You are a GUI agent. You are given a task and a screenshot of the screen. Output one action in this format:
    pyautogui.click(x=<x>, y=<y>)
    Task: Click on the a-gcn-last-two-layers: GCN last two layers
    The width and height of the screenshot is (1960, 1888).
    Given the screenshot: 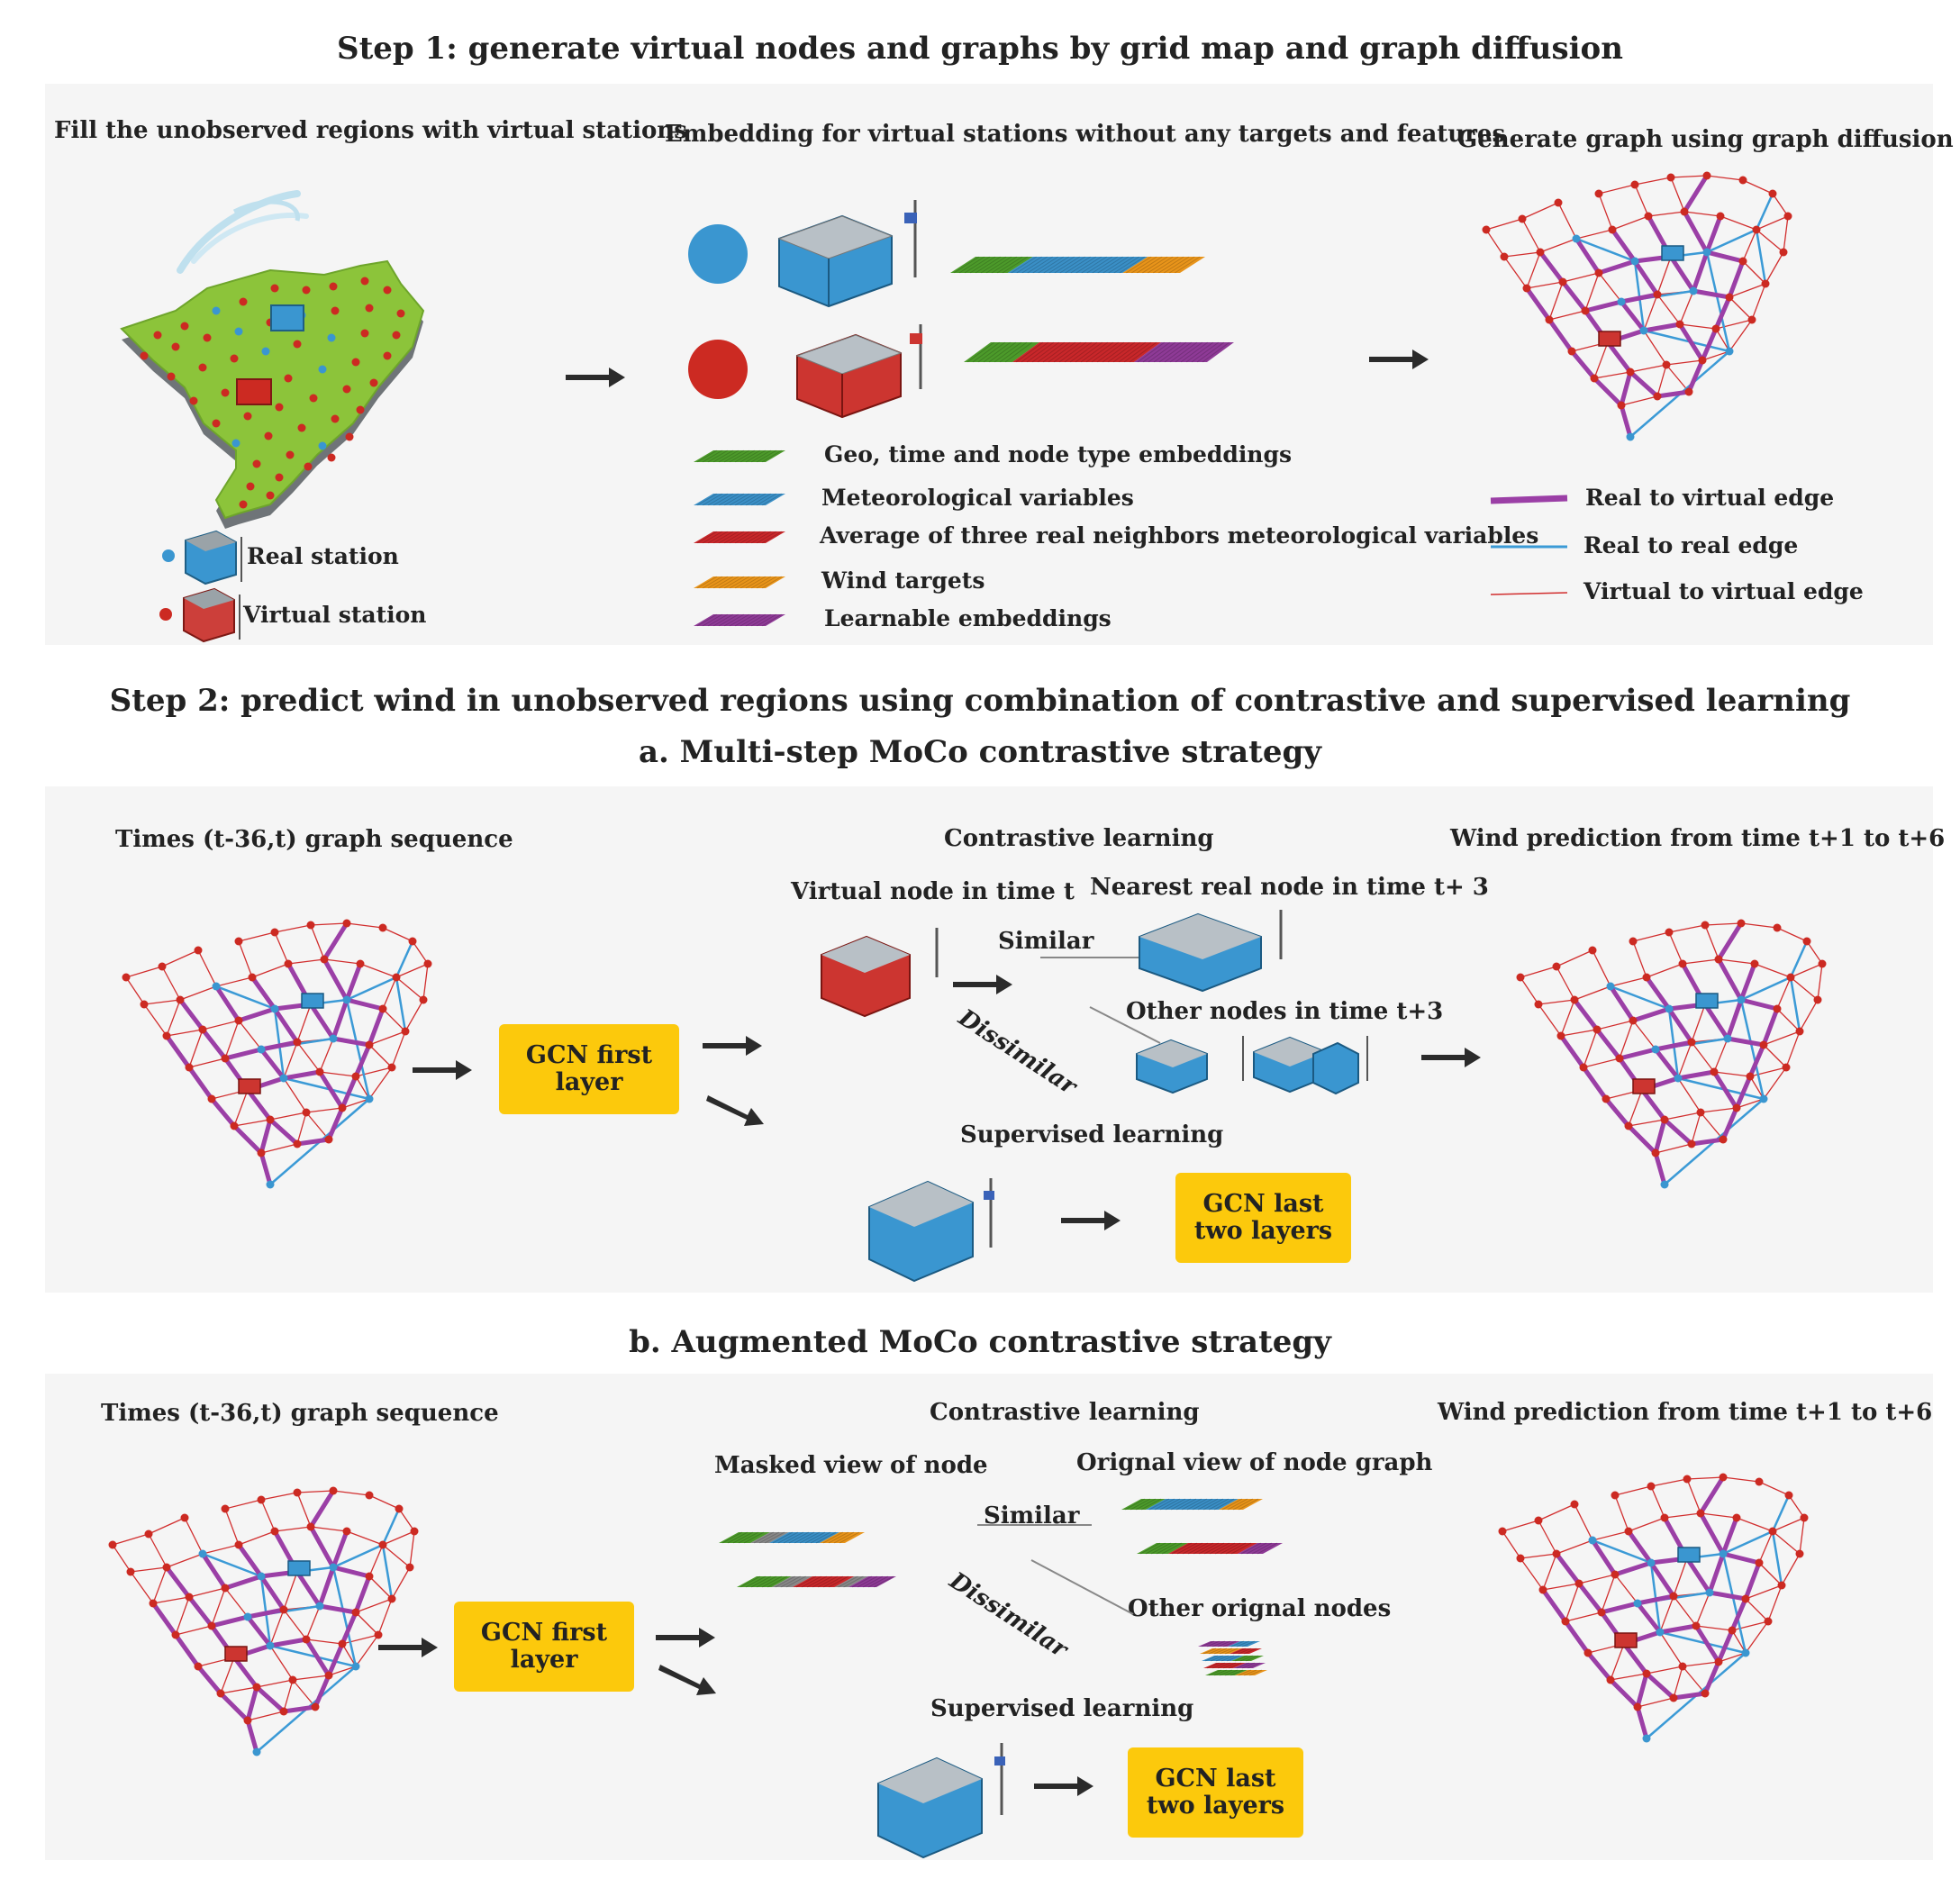 What is the action you would take?
    pyautogui.click(x=1263, y=1218)
    